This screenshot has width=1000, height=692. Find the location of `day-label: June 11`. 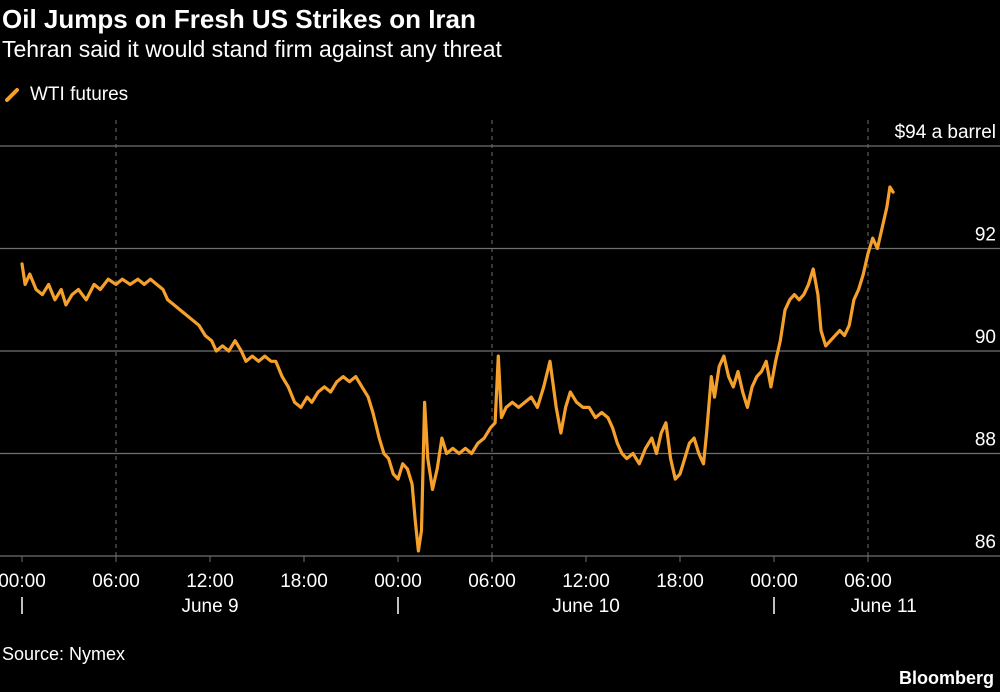

day-label: June 11 is located at coordinates (884, 606).